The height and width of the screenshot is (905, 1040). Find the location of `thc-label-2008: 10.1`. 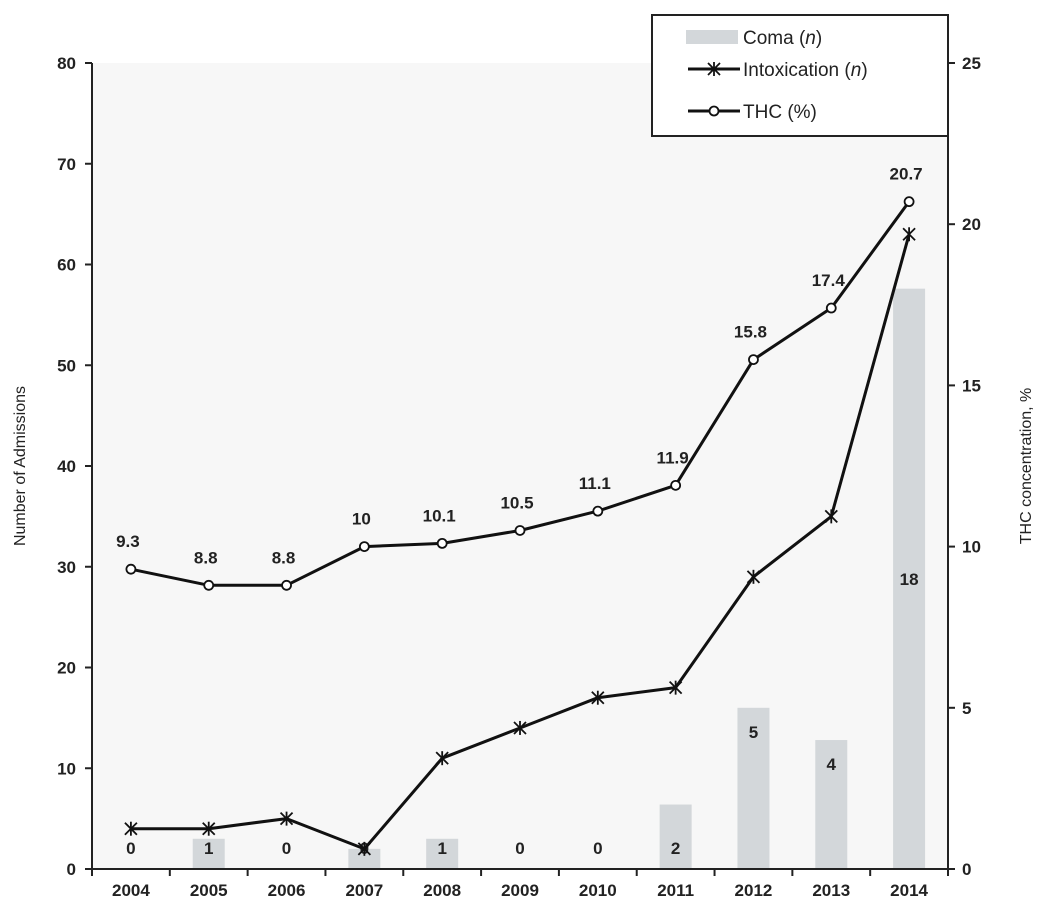

thc-label-2008: 10.1 is located at coordinates (439, 515).